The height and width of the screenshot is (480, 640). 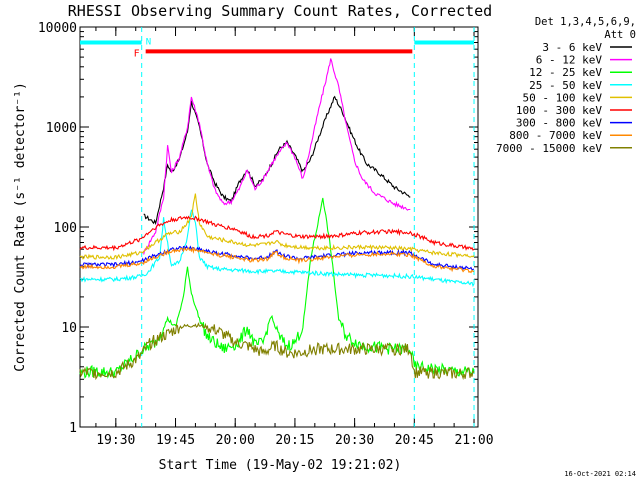 I want to click on x-tick-label: 20:30, so click(x=354, y=440).